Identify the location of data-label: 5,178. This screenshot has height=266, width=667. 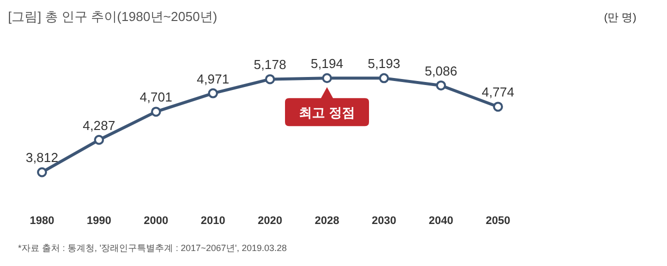
(270, 64).